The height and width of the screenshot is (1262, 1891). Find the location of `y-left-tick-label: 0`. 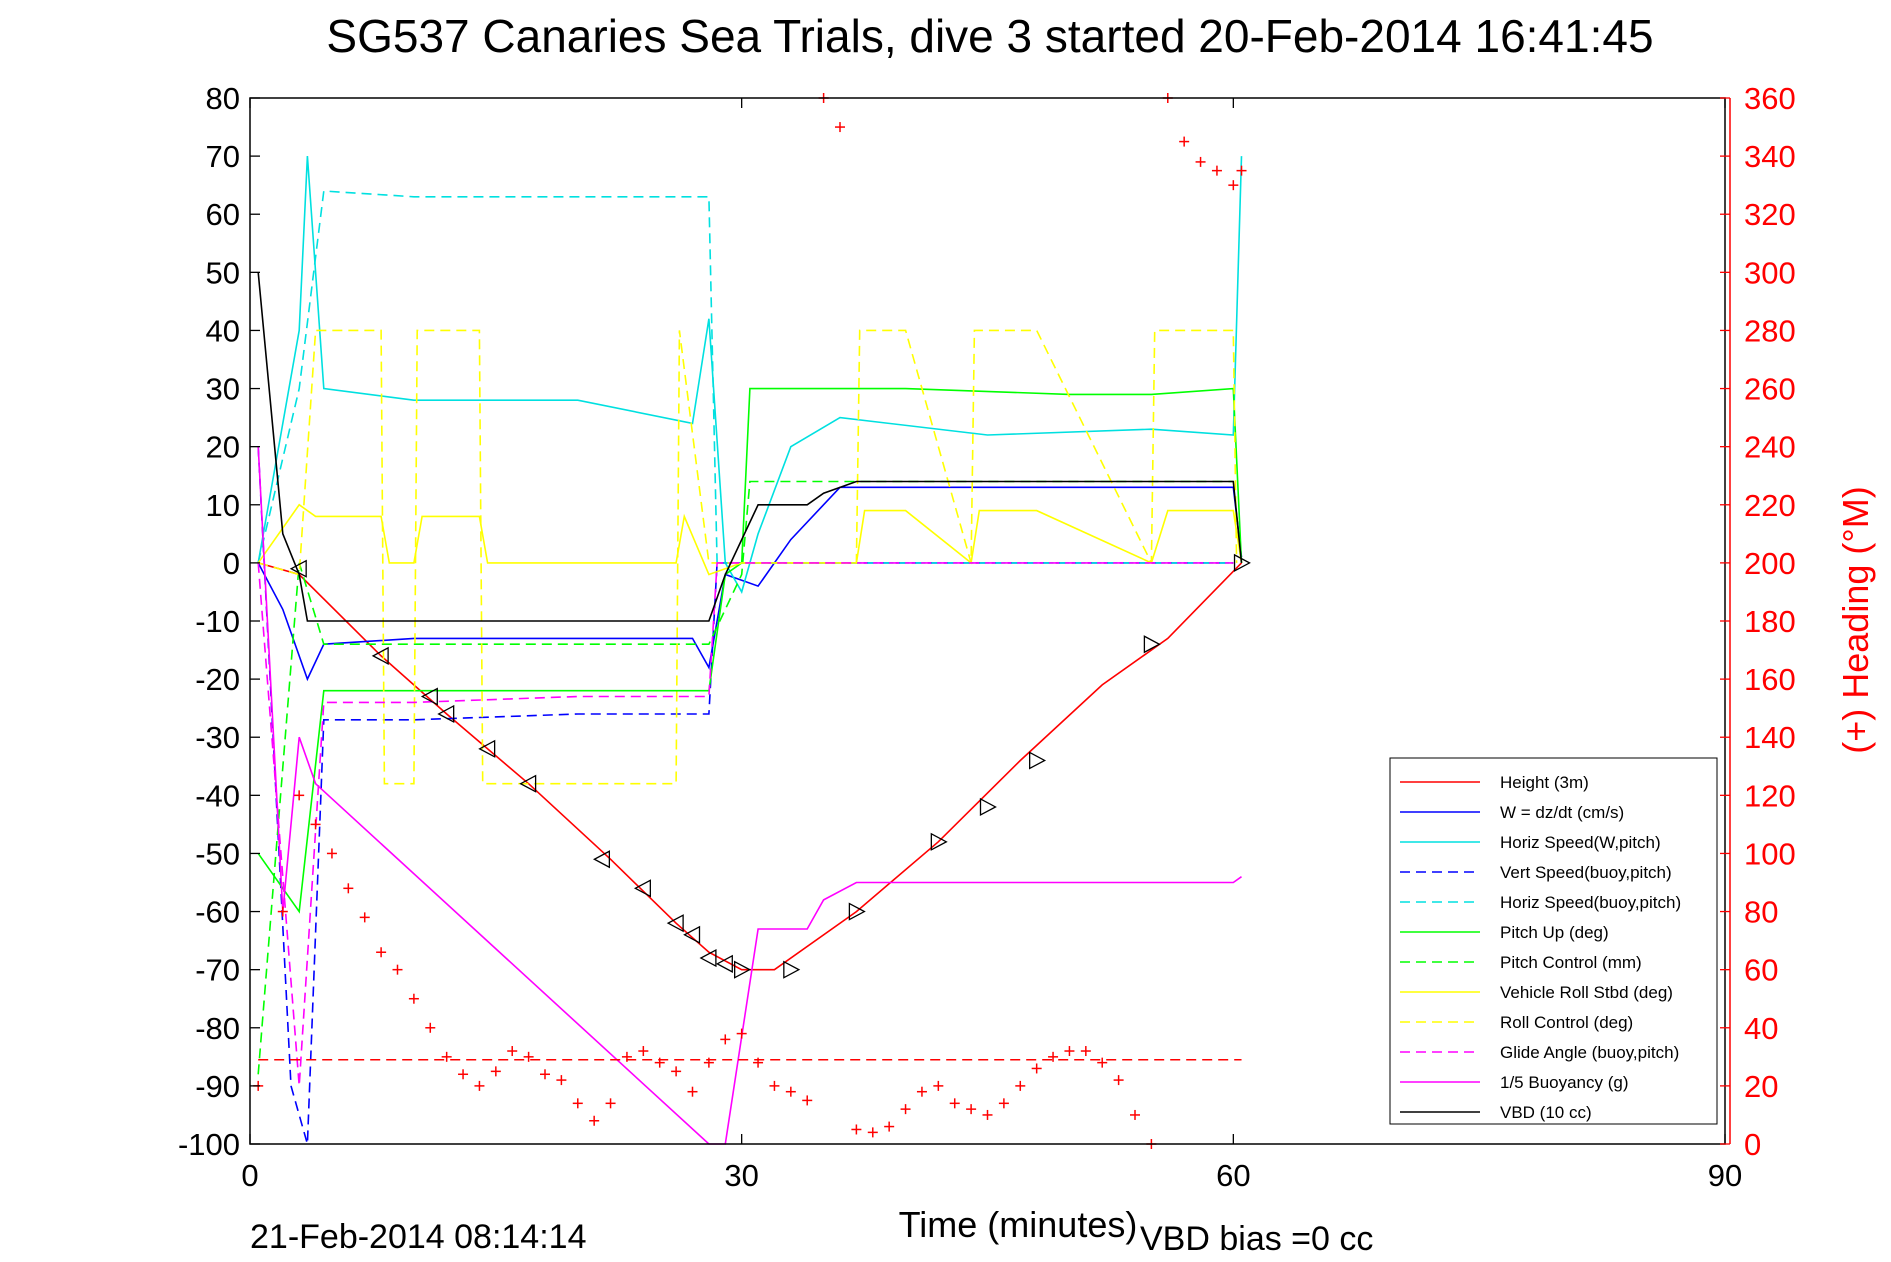

y-left-tick-label: 0 is located at coordinates (231, 563).